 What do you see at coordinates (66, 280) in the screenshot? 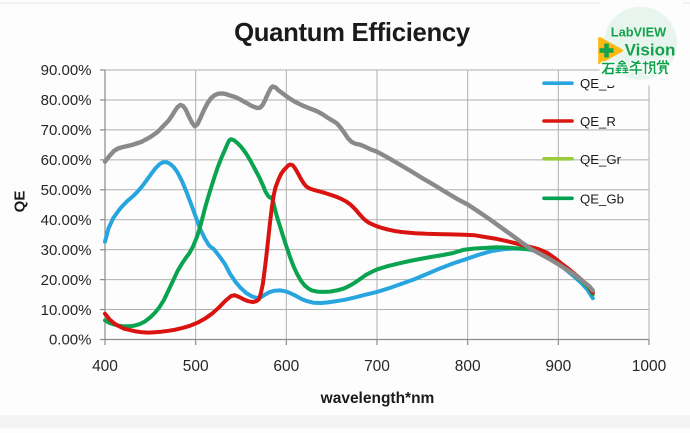
I see `svg-text: 20.00%` at bounding box center [66, 280].